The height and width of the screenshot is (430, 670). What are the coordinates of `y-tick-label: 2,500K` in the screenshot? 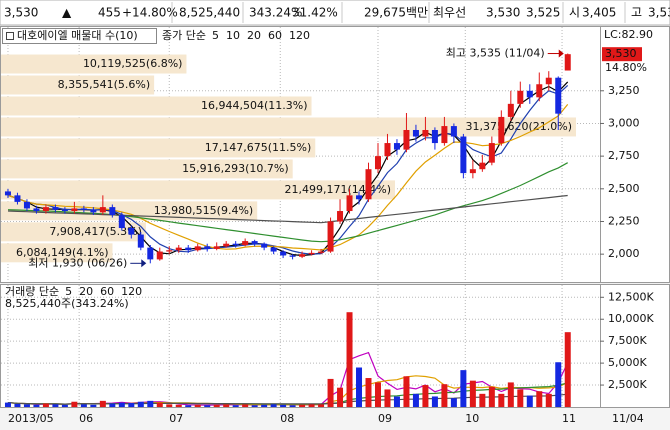 It's located at (627, 384).